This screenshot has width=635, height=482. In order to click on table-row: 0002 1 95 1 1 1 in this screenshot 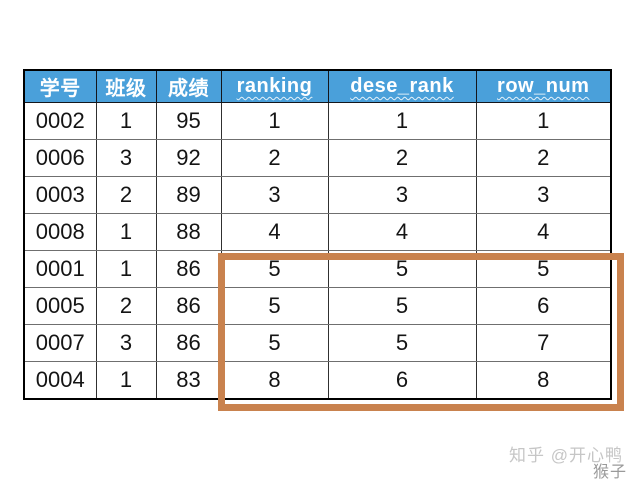, I will do `click(317, 121)`.